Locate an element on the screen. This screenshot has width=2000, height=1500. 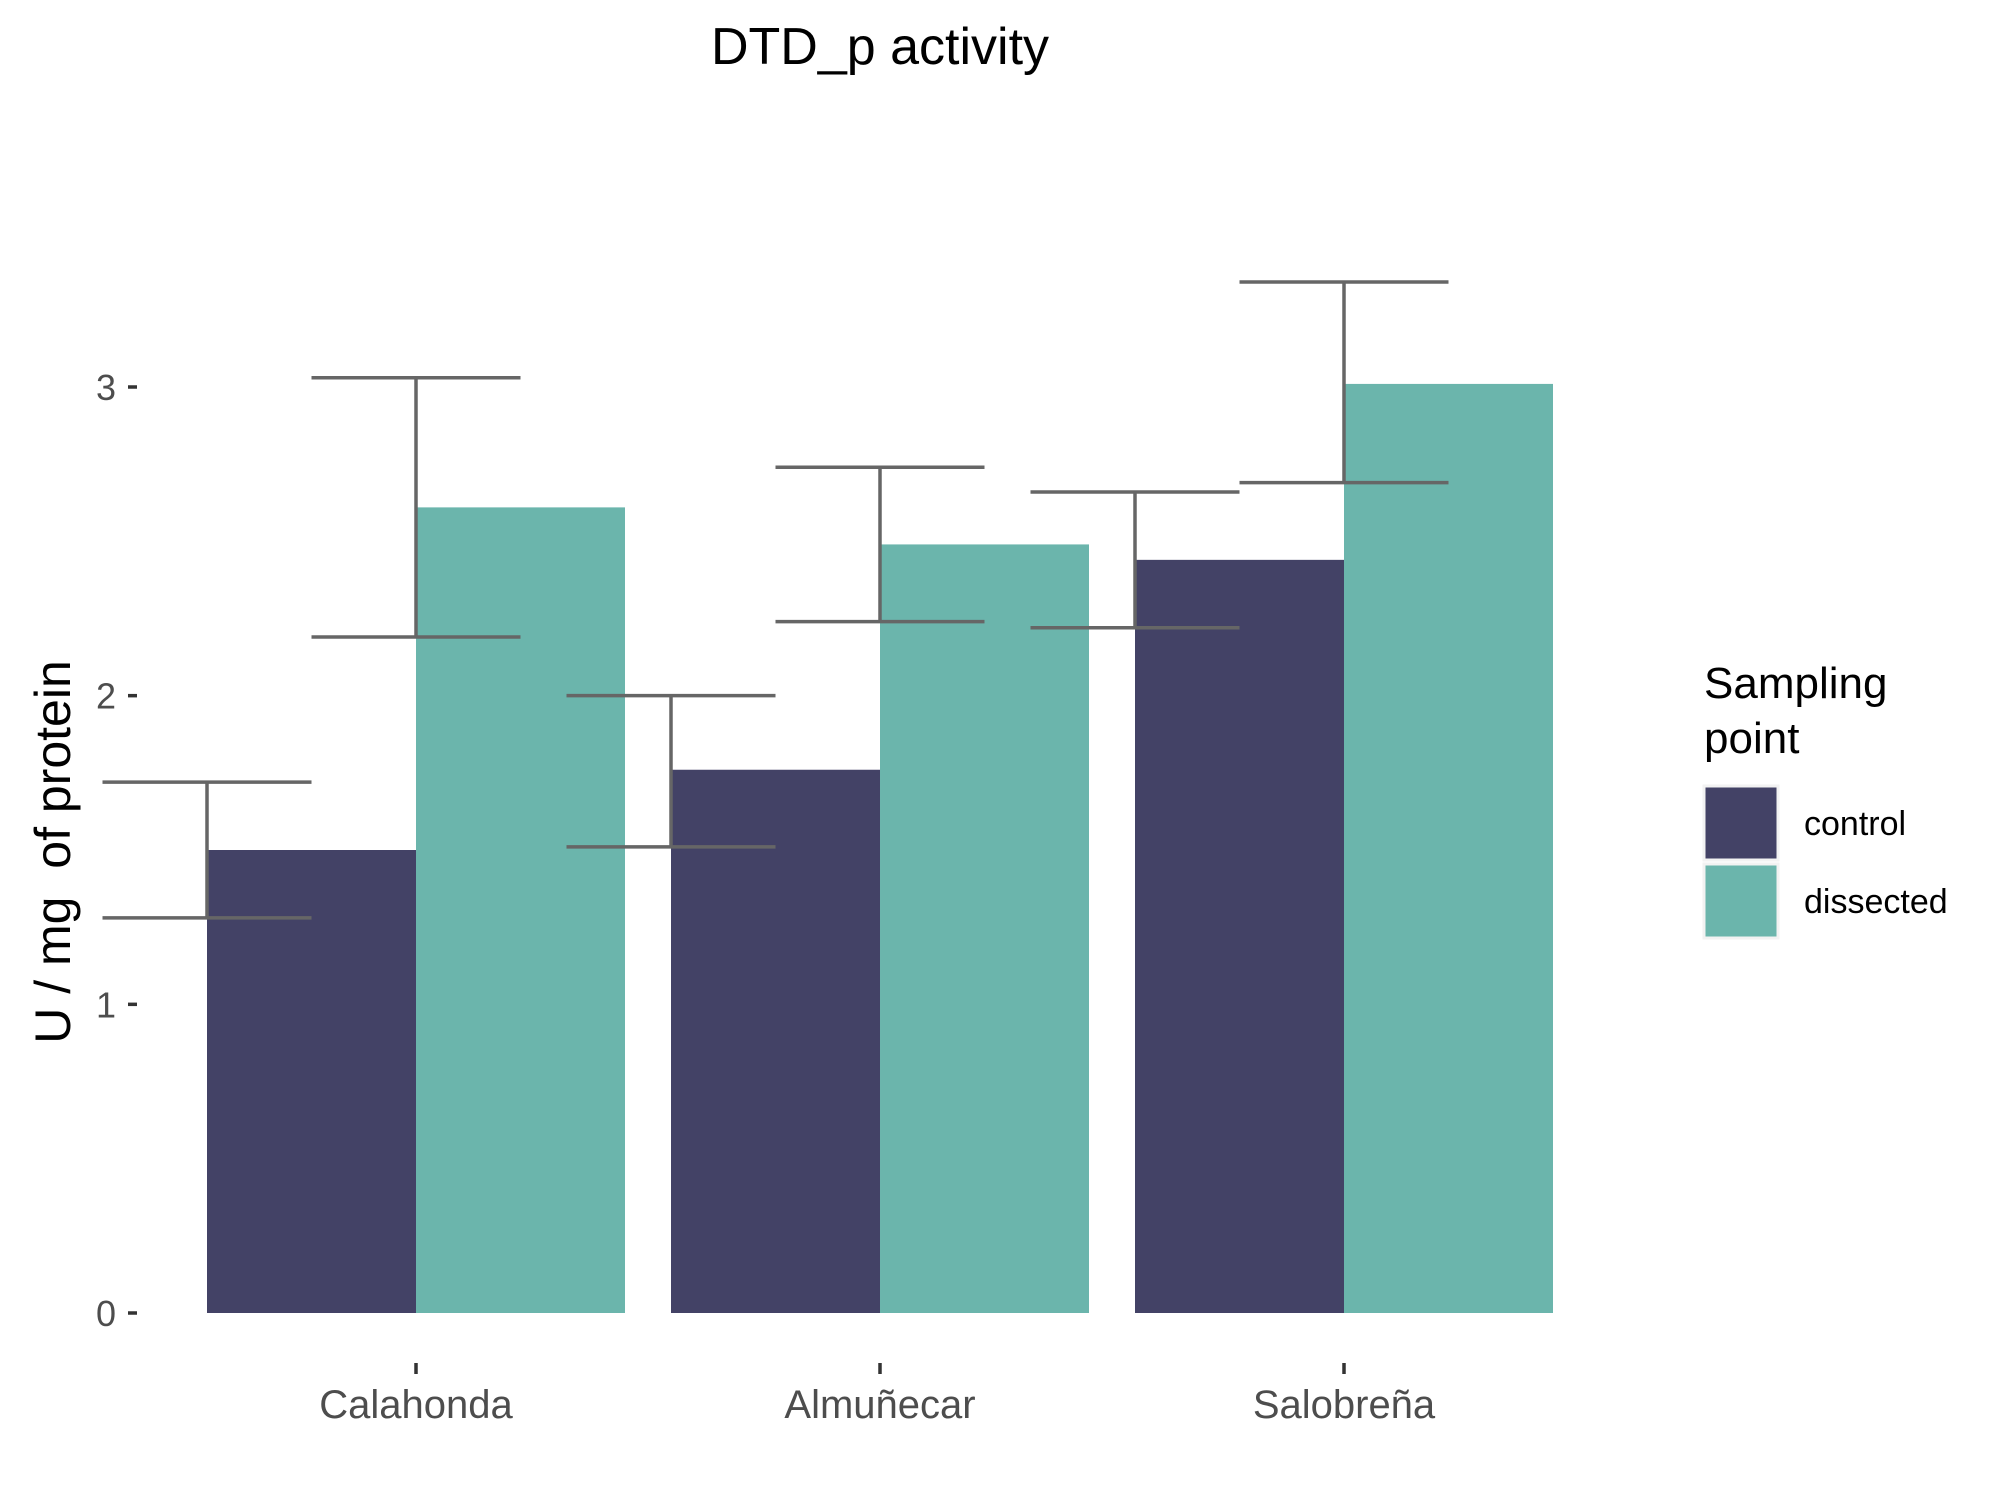
y-axis-label: U / mg of protein is located at coordinates (53, 852).